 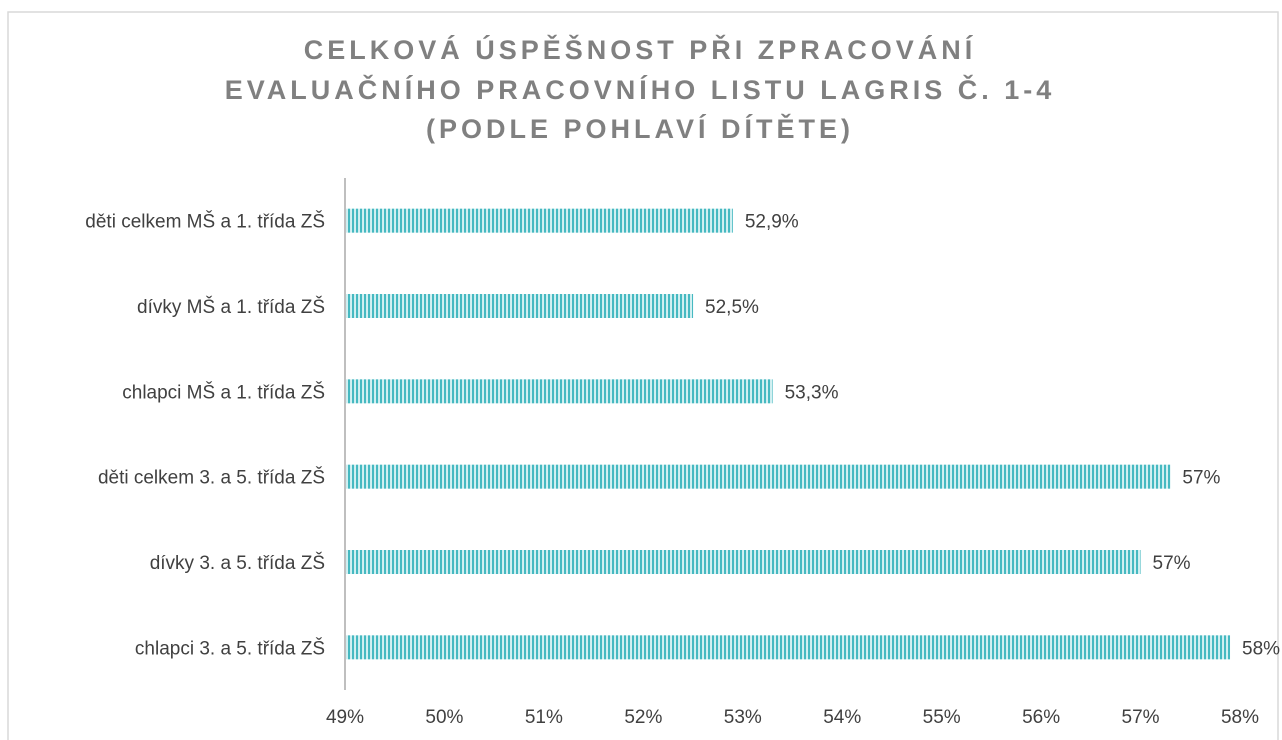 What do you see at coordinates (1261, 648) in the screenshot?
I see `data-label: 58%` at bounding box center [1261, 648].